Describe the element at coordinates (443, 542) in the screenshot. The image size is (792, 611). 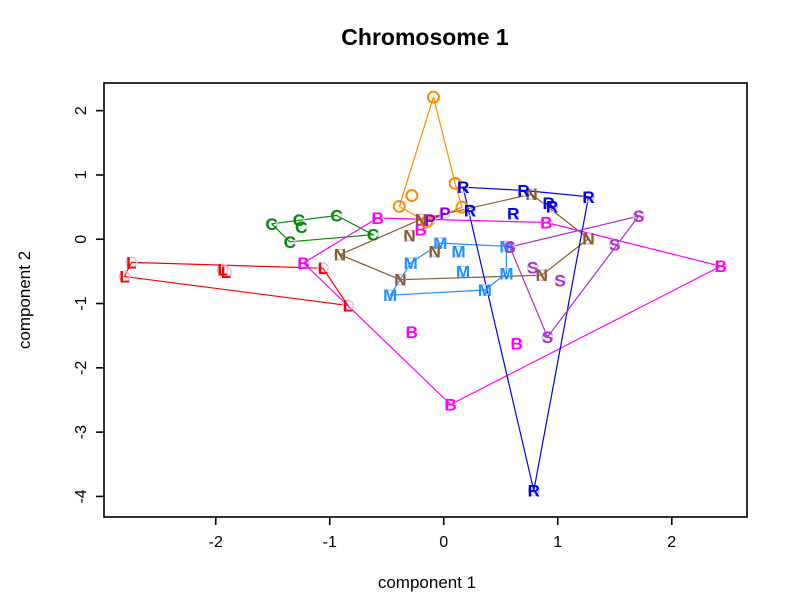
I see `x-tick-label: 0` at that location.